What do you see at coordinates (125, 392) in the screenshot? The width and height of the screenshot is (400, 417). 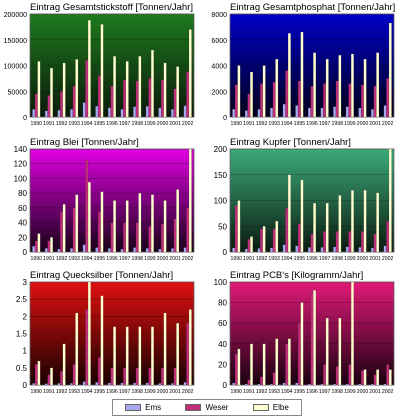 I see `x-tick-label: 1997` at bounding box center [125, 392].